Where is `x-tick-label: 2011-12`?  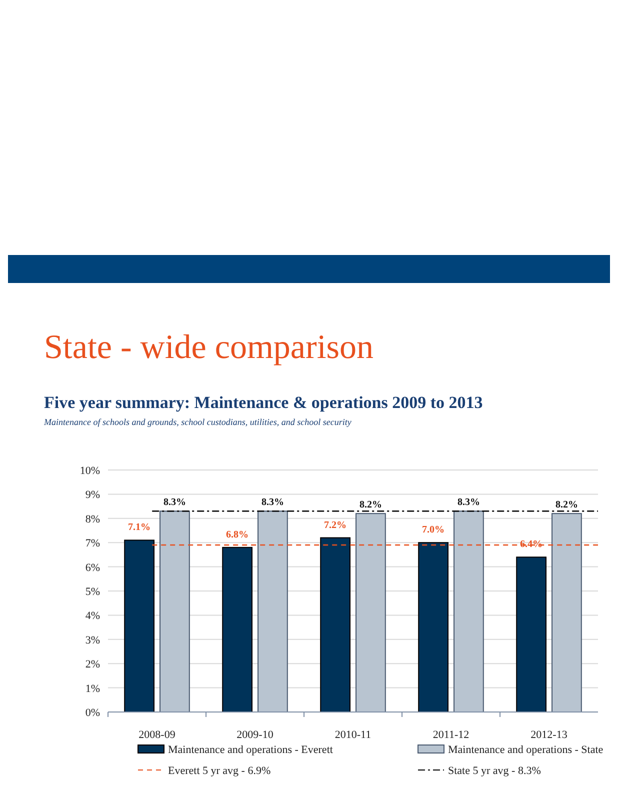
x-tick-label: 2011-12 is located at coordinates (451, 735).